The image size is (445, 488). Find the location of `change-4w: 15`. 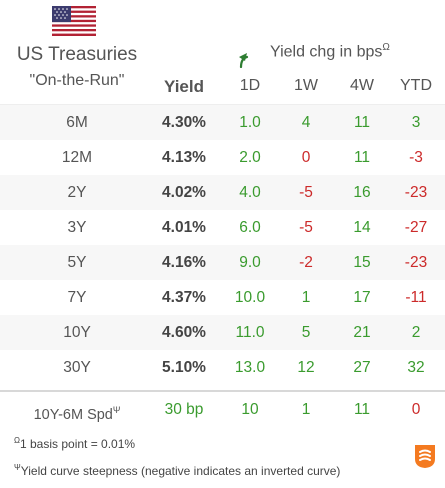

change-4w: 15 is located at coordinates (362, 262).